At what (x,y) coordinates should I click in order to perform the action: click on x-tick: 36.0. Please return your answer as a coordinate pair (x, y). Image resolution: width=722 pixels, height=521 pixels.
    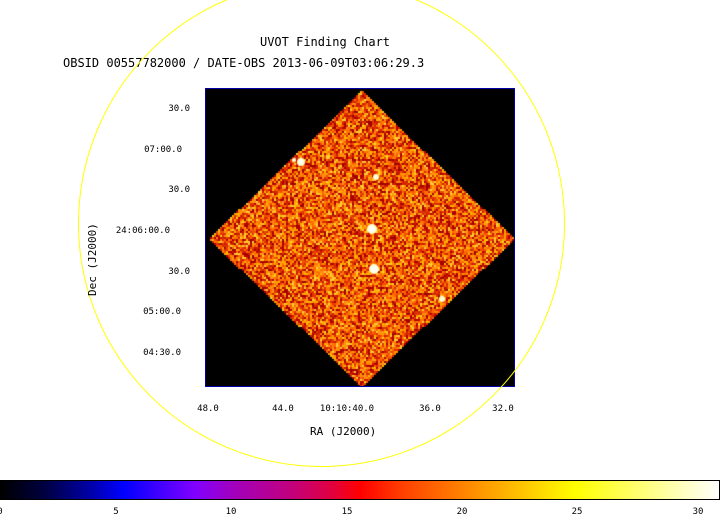
    Looking at the image, I should click on (430, 409).